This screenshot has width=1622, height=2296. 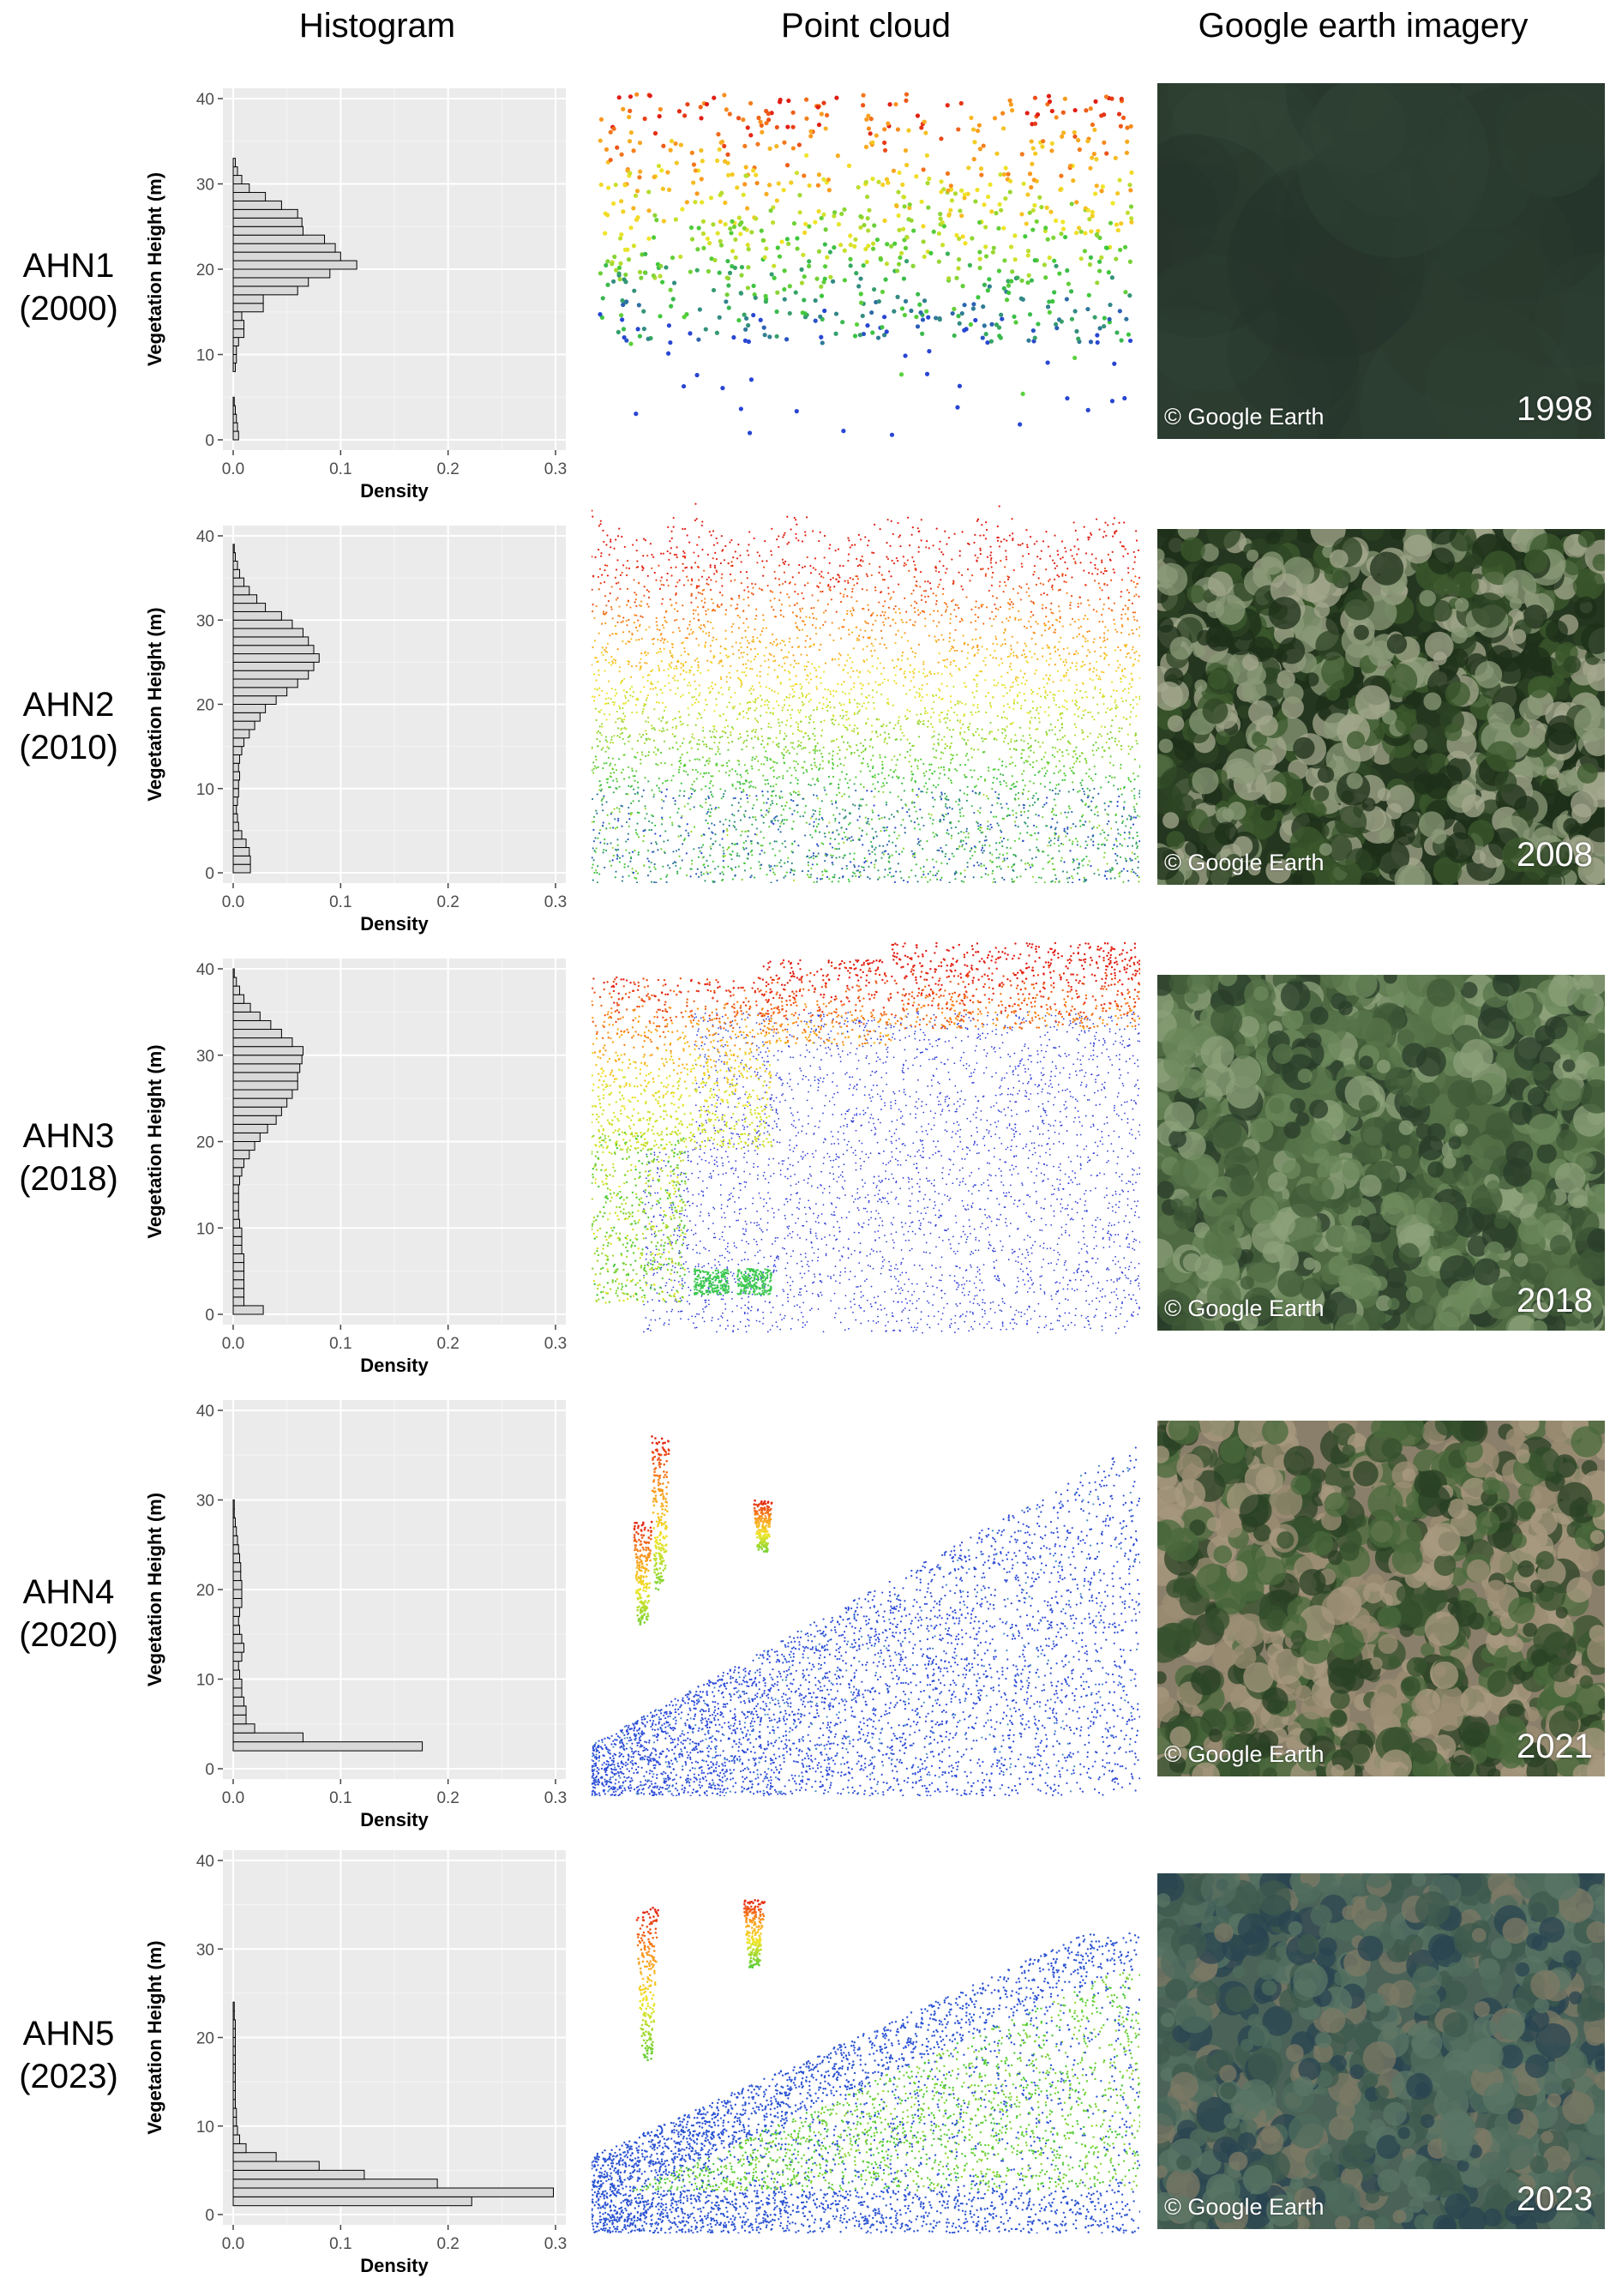 I want to click on y-axis-label: Vegetation Height (m), so click(x=154, y=2037).